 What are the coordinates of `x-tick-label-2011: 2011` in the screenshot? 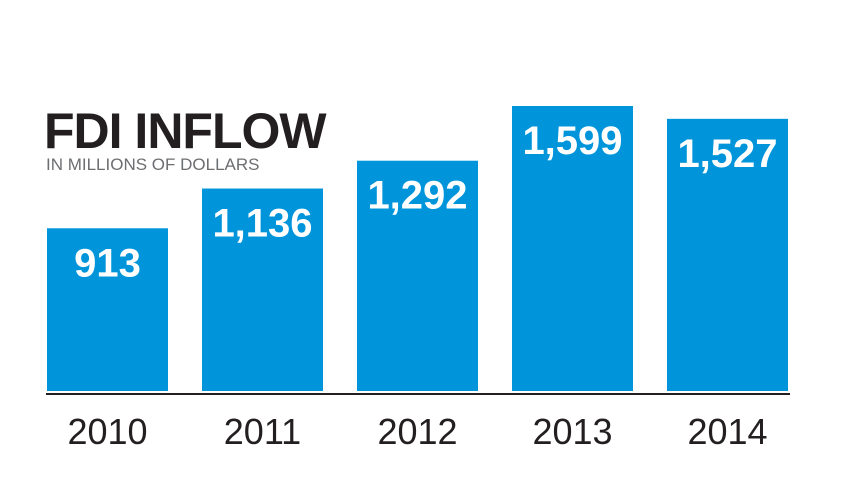 It's located at (262, 431).